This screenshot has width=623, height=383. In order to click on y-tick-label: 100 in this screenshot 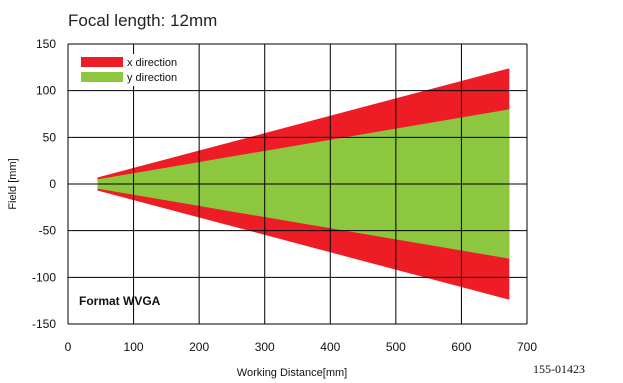, I will do `click(46, 91)`.